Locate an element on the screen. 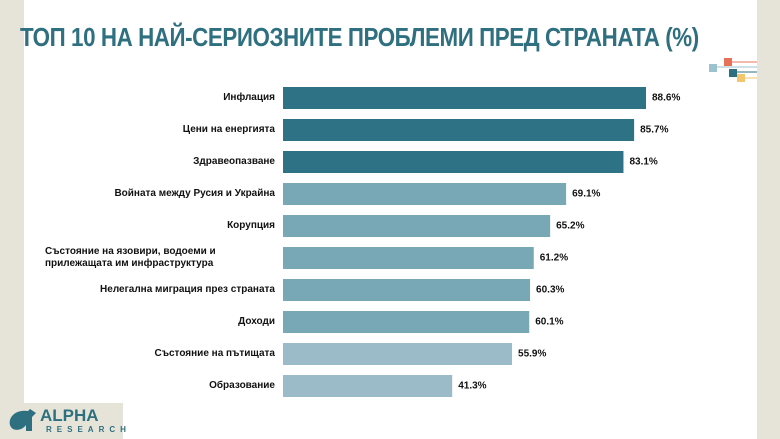  logo-name: ALPHA is located at coordinates (69, 415).